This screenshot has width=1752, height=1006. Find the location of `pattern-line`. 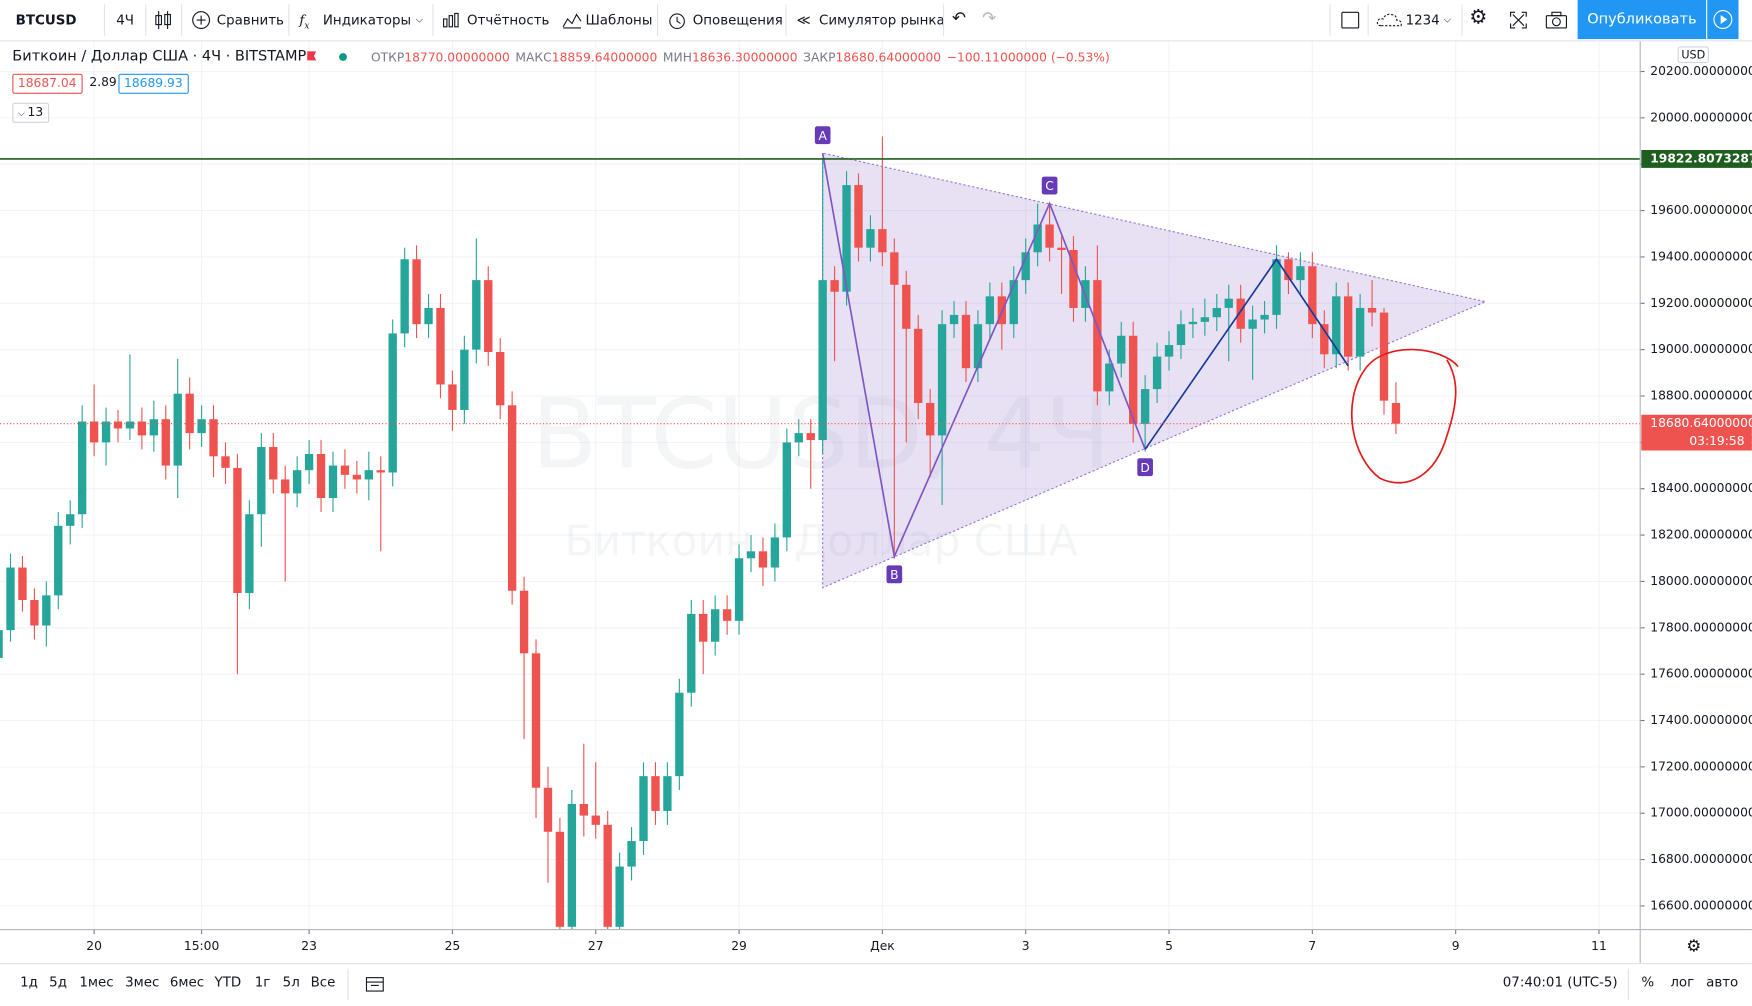

pattern-line is located at coordinates (983, 356).